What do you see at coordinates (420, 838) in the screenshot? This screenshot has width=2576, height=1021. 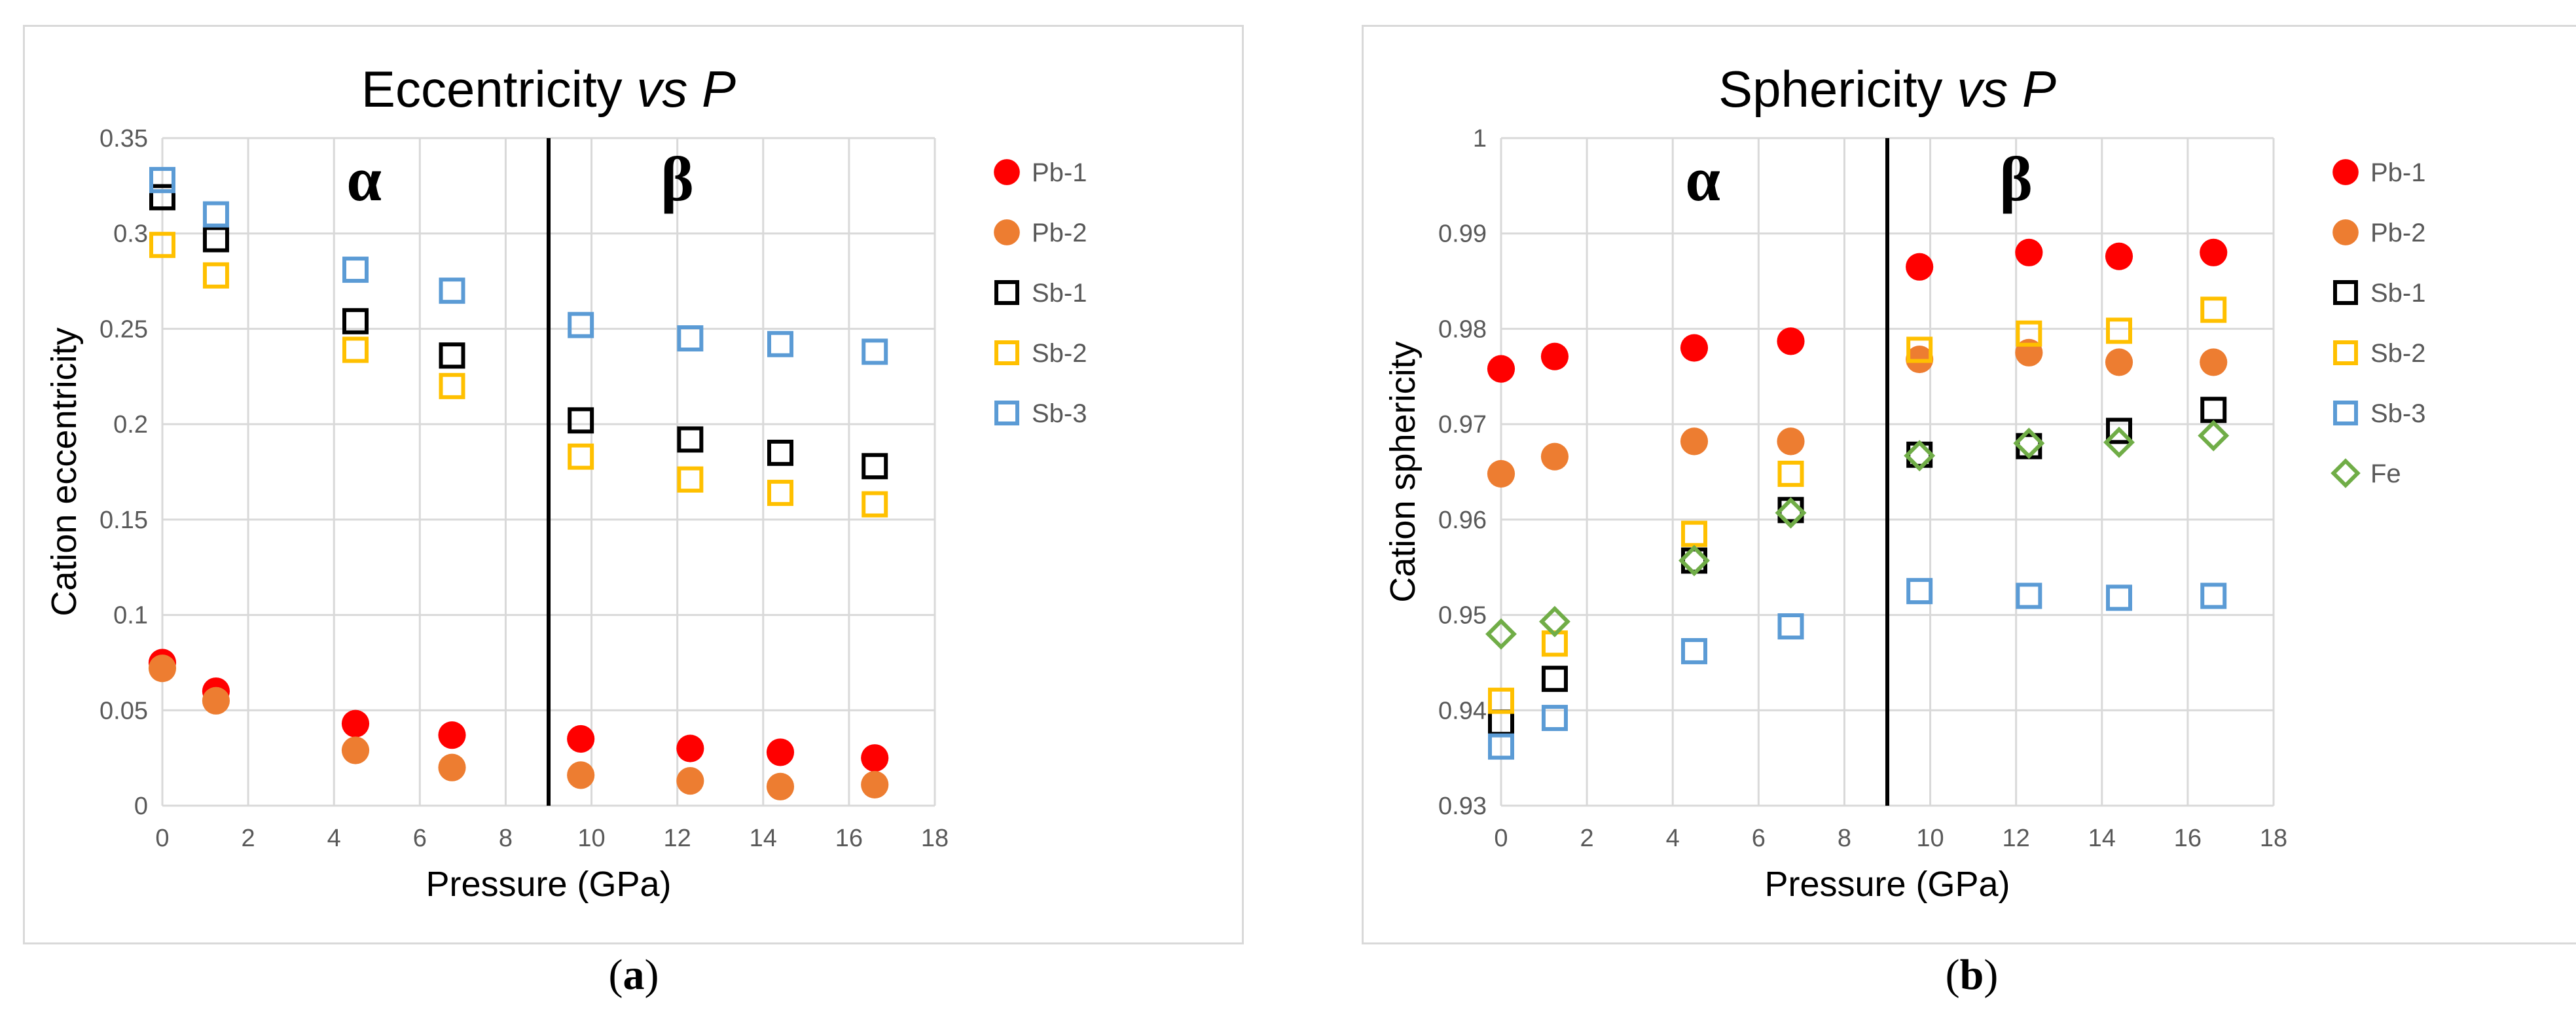 I see `x-tick-label: 6` at bounding box center [420, 838].